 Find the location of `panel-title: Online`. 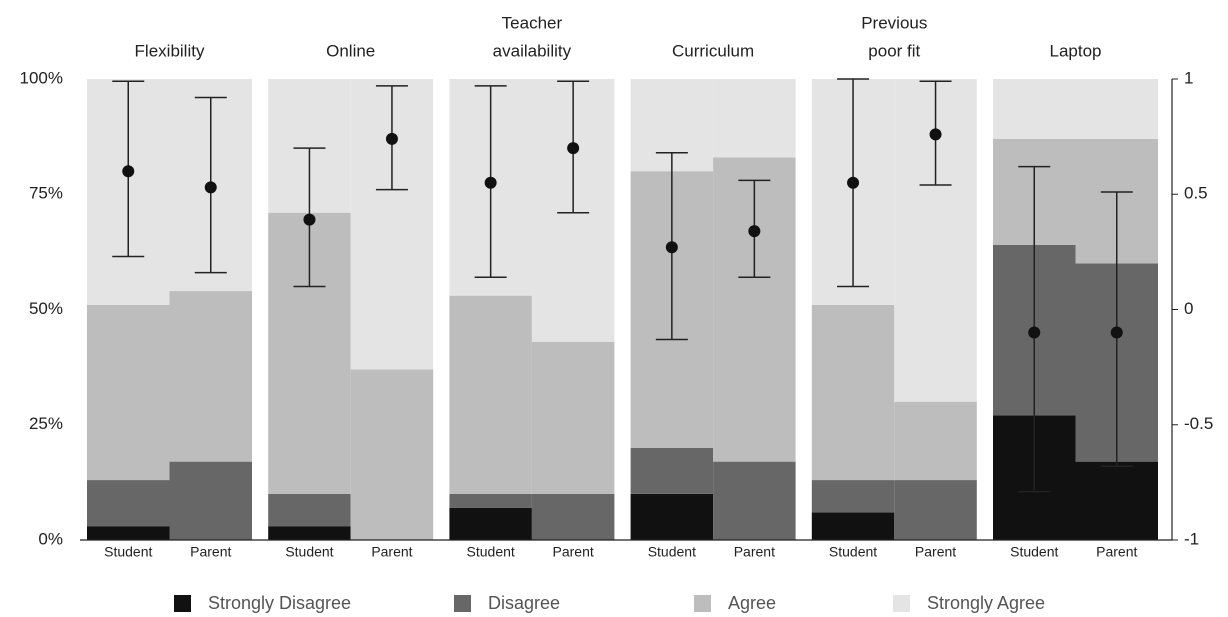

panel-title: Online is located at coordinates (350, 50).